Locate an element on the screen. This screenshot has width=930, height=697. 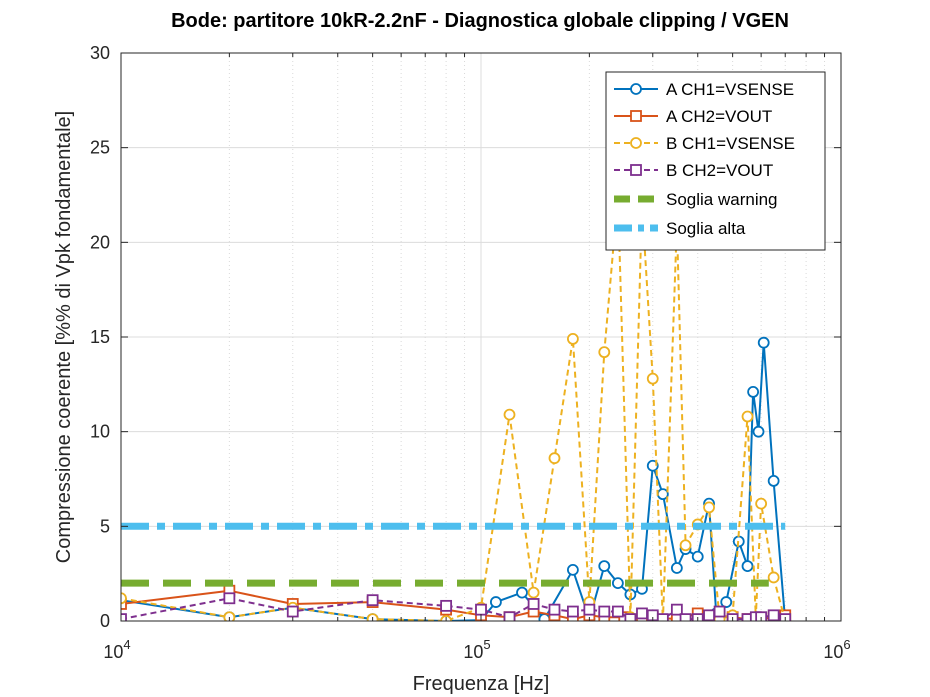
x-tick-label: 10⁵ is located at coordinates (476, 649).